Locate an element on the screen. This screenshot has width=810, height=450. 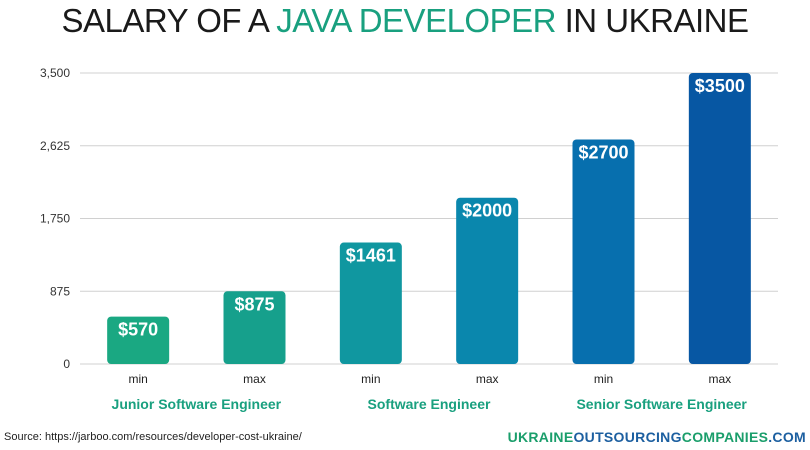
brand-part-3: COMPANIES is located at coordinates (725, 437).